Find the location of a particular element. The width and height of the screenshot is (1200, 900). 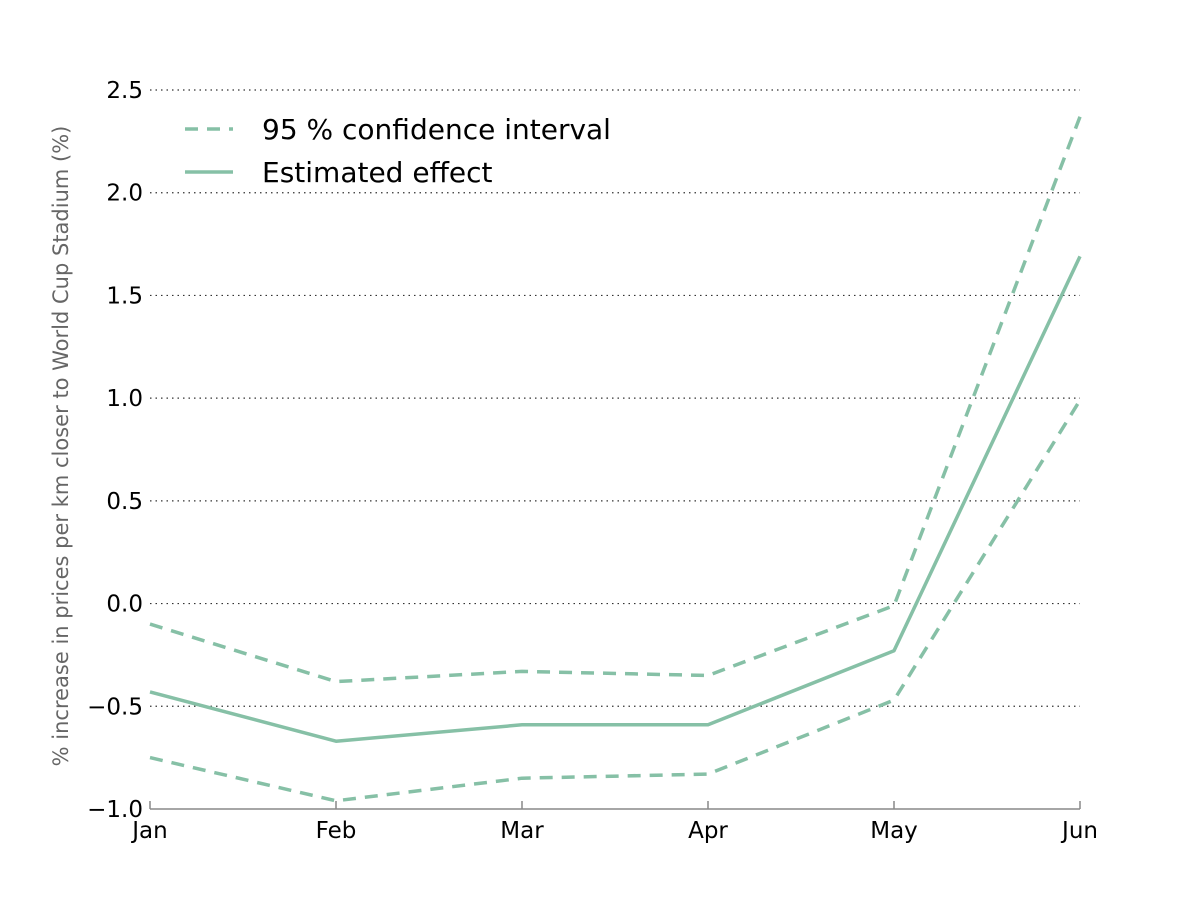

x-tick-label: Jan is located at coordinates (148, 831).